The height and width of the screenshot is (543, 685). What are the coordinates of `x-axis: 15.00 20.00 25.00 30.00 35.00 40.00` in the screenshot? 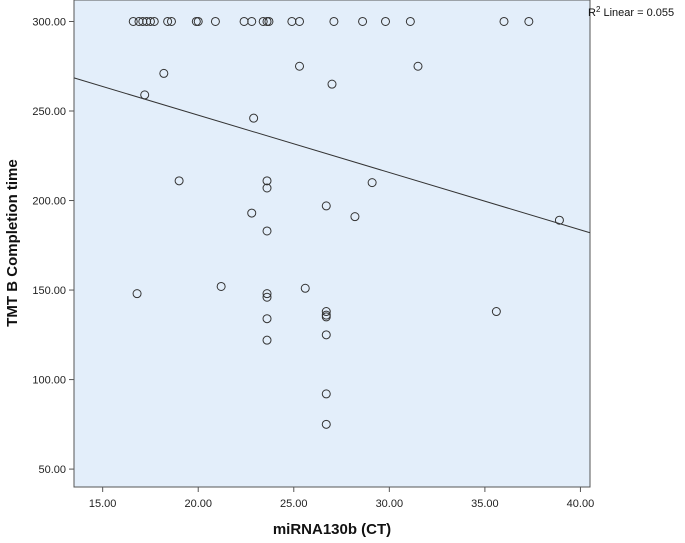 It's located at (341, 498).